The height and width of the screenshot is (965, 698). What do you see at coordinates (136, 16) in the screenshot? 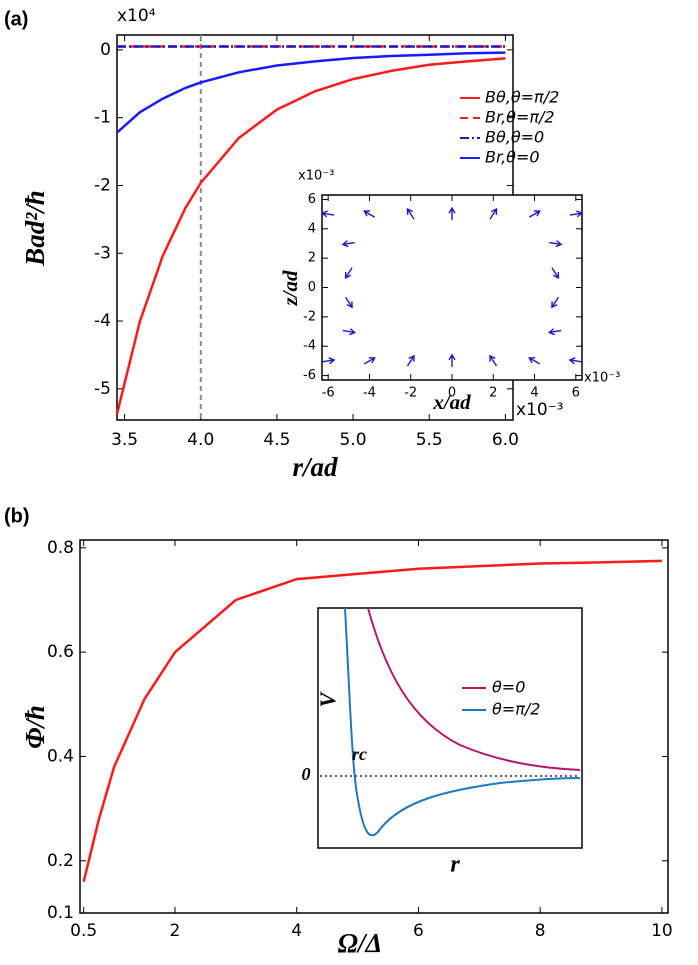
I see `y-multiplier: x10⁴` at bounding box center [136, 16].